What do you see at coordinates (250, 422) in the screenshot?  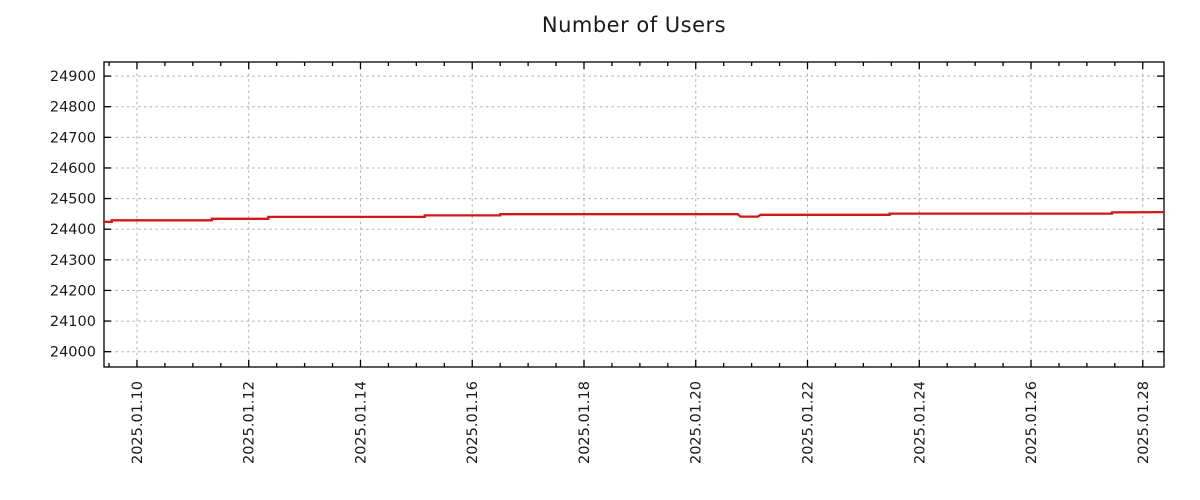 I see `x-tick-label: 2025.01.12` at bounding box center [250, 422].